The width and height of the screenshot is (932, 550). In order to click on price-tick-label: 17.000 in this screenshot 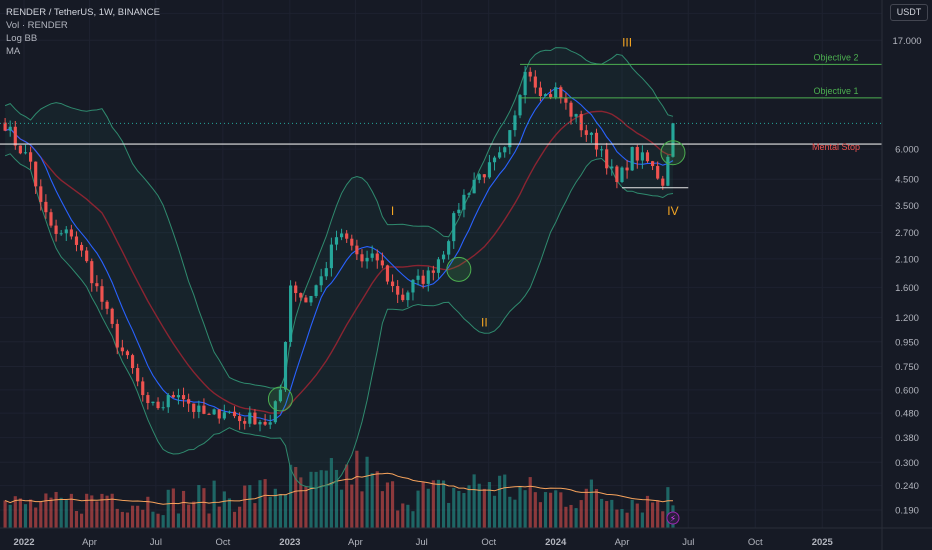, I will do `click(906, 41)`.